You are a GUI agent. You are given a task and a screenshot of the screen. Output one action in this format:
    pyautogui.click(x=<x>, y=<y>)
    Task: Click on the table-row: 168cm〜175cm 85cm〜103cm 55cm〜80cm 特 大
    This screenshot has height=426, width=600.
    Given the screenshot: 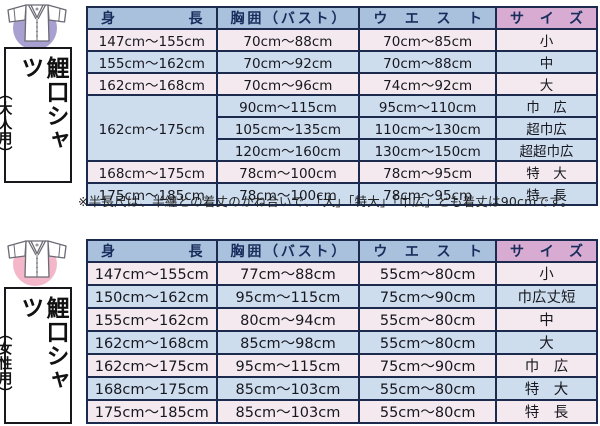 What is the action you would take?
    pyautogui.click(x=342, y=388)
    